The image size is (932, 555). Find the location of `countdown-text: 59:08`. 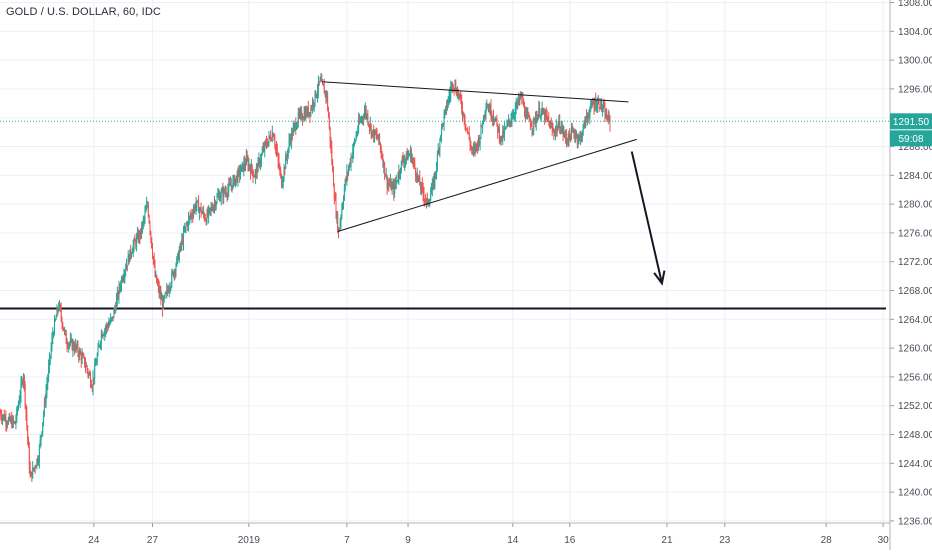

countdown-text: 59:08 is located at coordinates (910, 139).